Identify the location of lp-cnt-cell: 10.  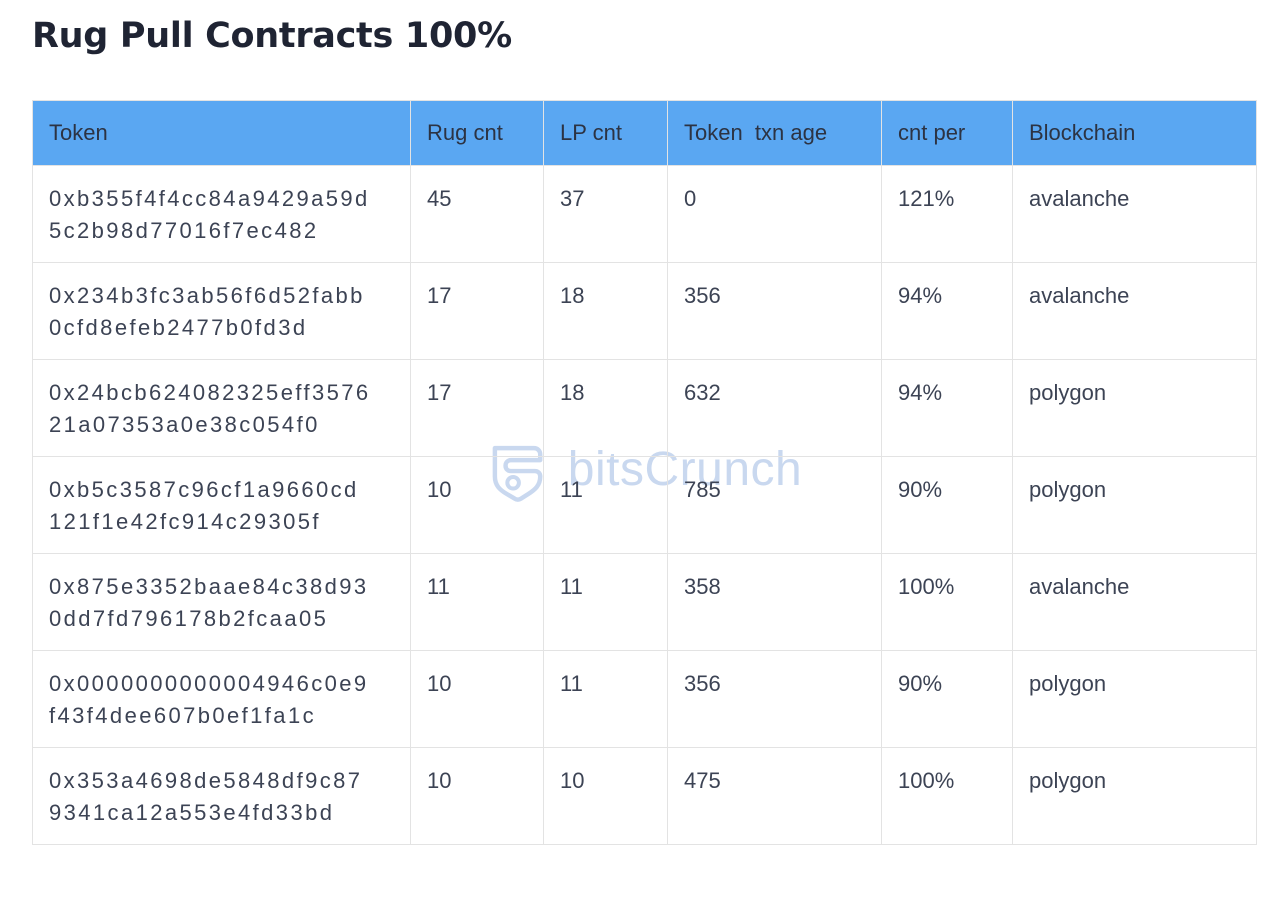
(605, 796).